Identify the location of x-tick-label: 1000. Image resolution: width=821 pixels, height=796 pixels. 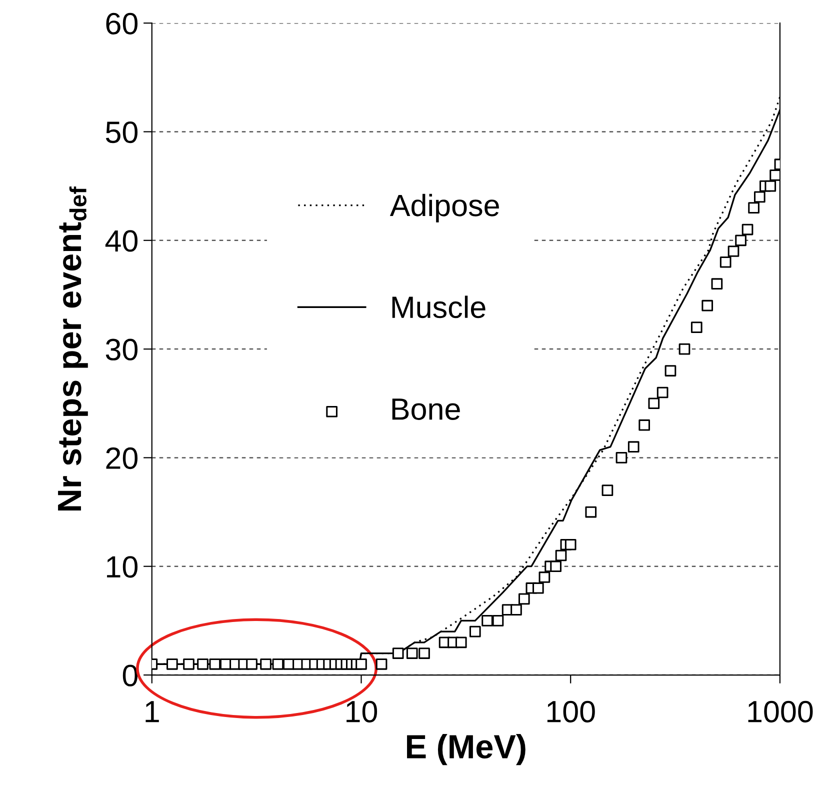
(780, 711).